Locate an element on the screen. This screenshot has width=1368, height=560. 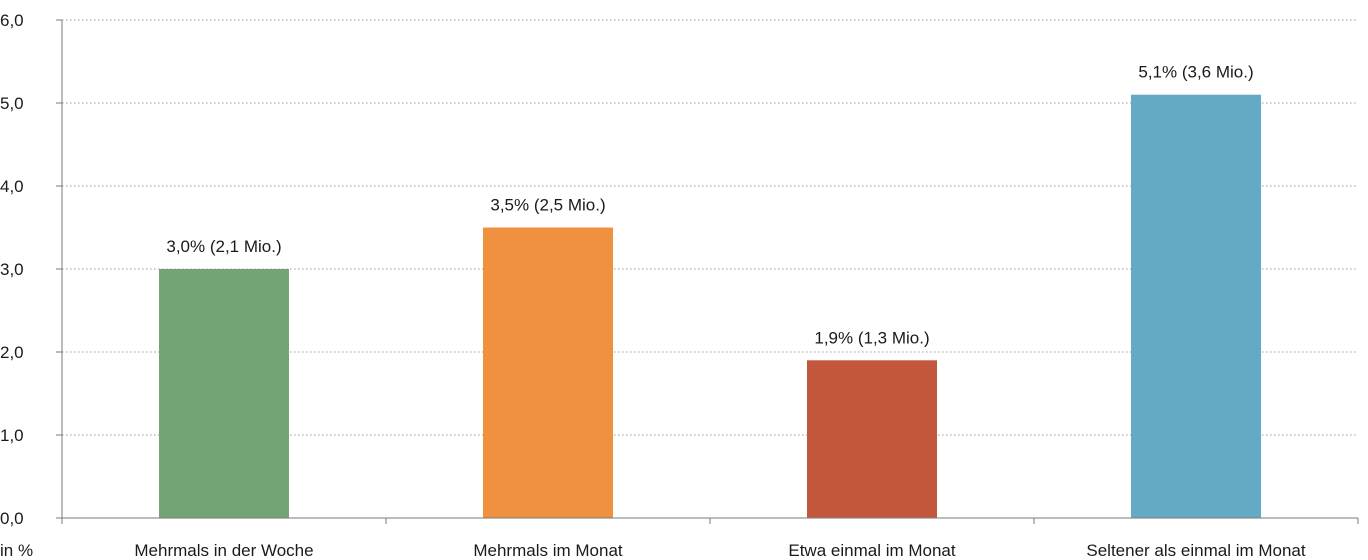
data-label: 5,1% (3,6 Mio.) is located at coordinates (1195, 72).